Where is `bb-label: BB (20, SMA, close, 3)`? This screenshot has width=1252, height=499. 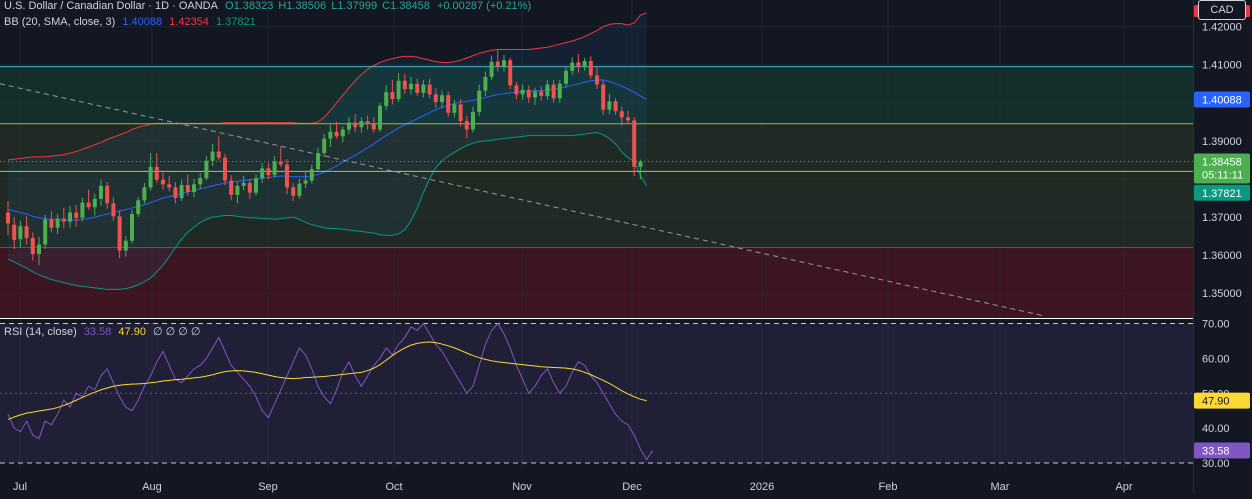 bb-label: BB (20, SMA, close, 3) is located at coordinates (60, 22).